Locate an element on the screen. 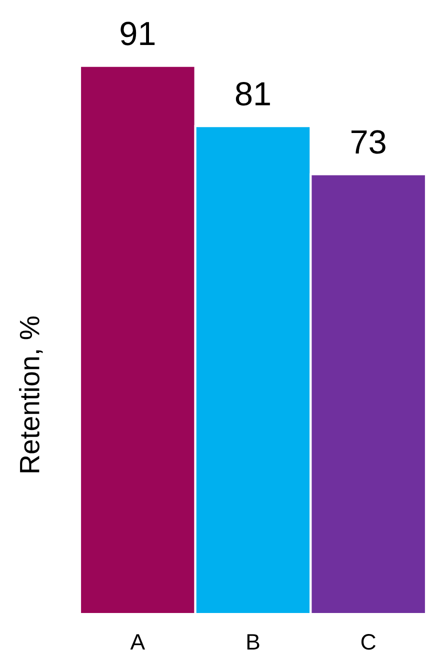  y-axis-title: Retention, % is located at coordinates (31, 394).